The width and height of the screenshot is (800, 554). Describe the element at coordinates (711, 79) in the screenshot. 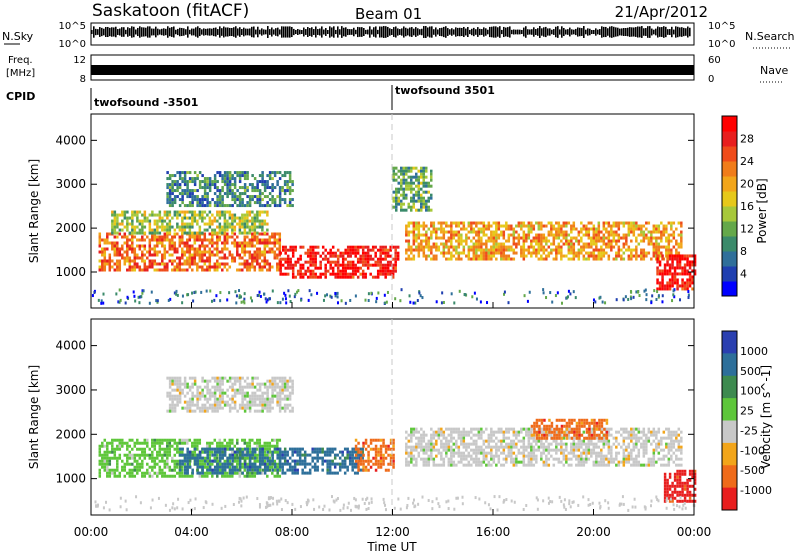

I see `freq-right-tick-bottom: 0` at that location.